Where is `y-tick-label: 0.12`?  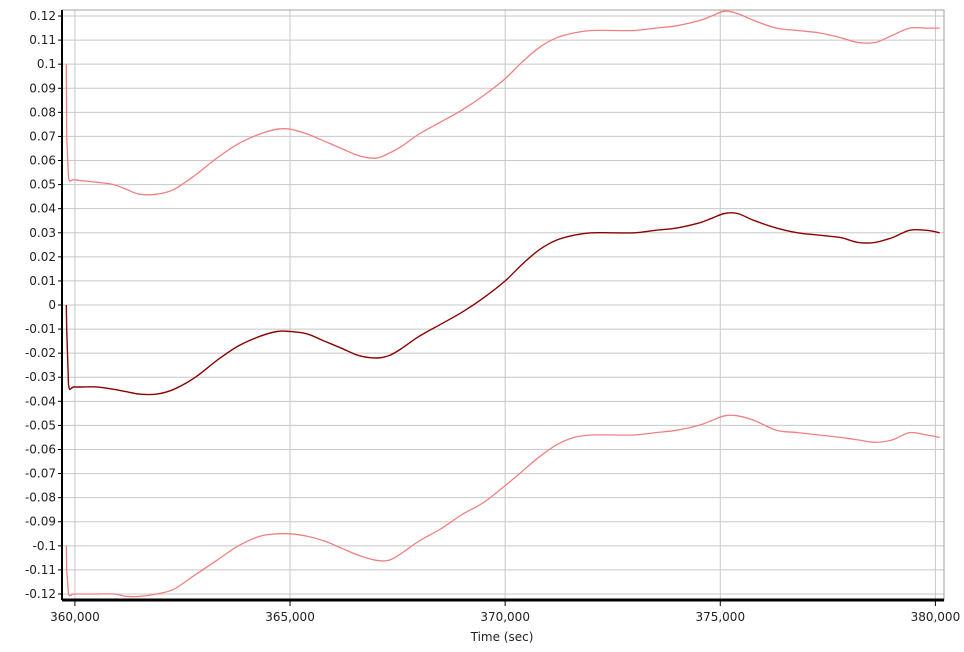
y-tick-label: 0.12 is located at coordinates (42, 16).